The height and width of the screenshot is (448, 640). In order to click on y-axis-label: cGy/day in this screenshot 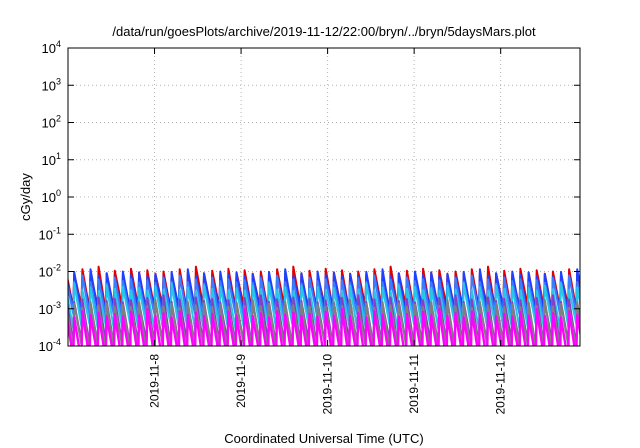, I will do `click(25, 197)`.